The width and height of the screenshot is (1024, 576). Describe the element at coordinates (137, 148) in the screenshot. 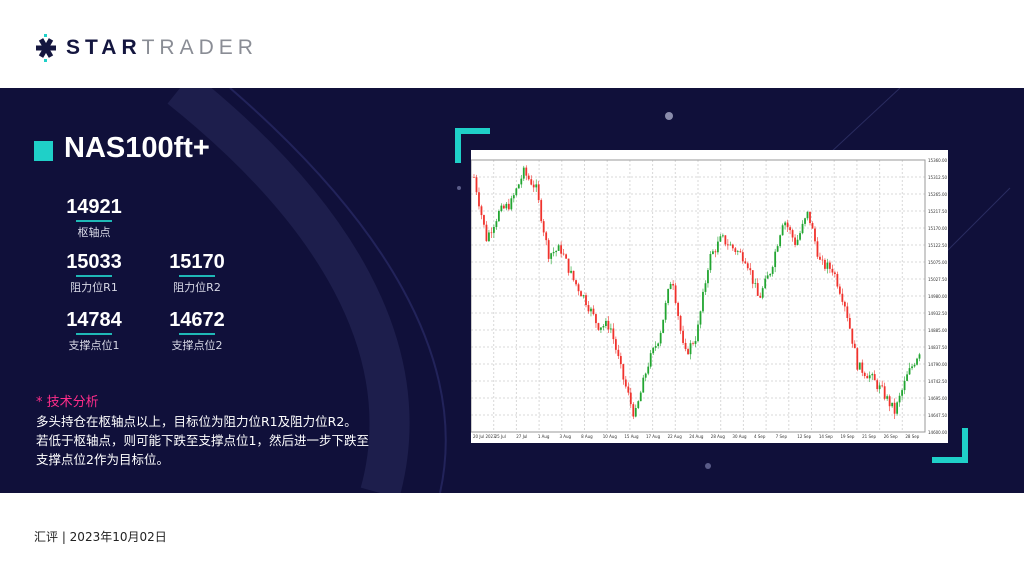

I see `symbol-title: NAS100ft+` at that location.